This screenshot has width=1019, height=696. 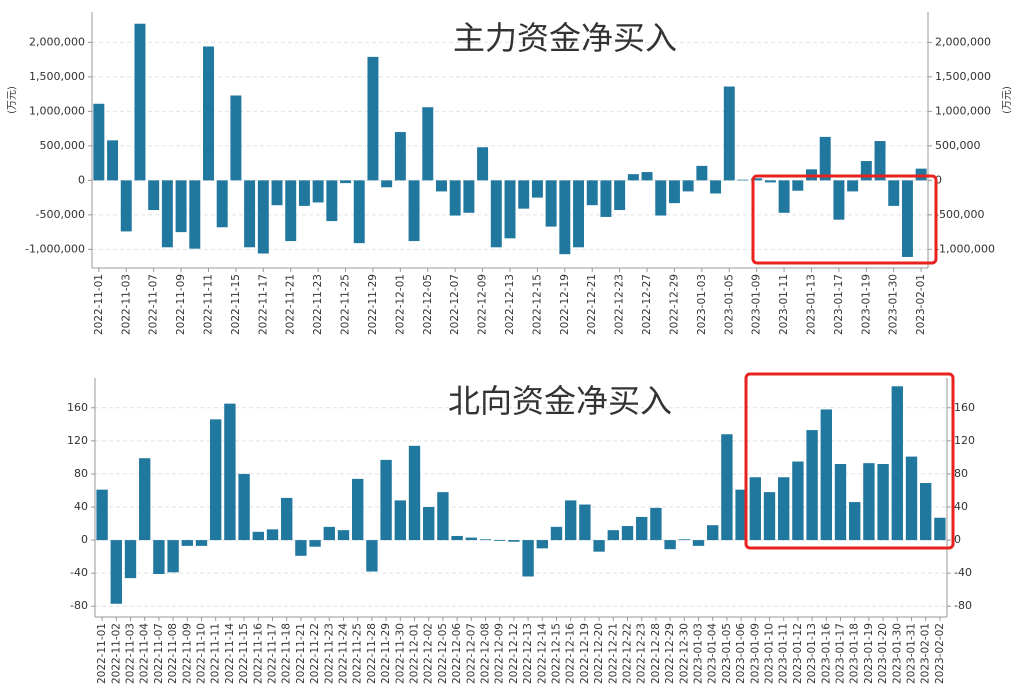 What do you see at coordinates (63, 145) in the screenshot?
I see `y-tick-label: 500,000` at bounding box center [63, 145].